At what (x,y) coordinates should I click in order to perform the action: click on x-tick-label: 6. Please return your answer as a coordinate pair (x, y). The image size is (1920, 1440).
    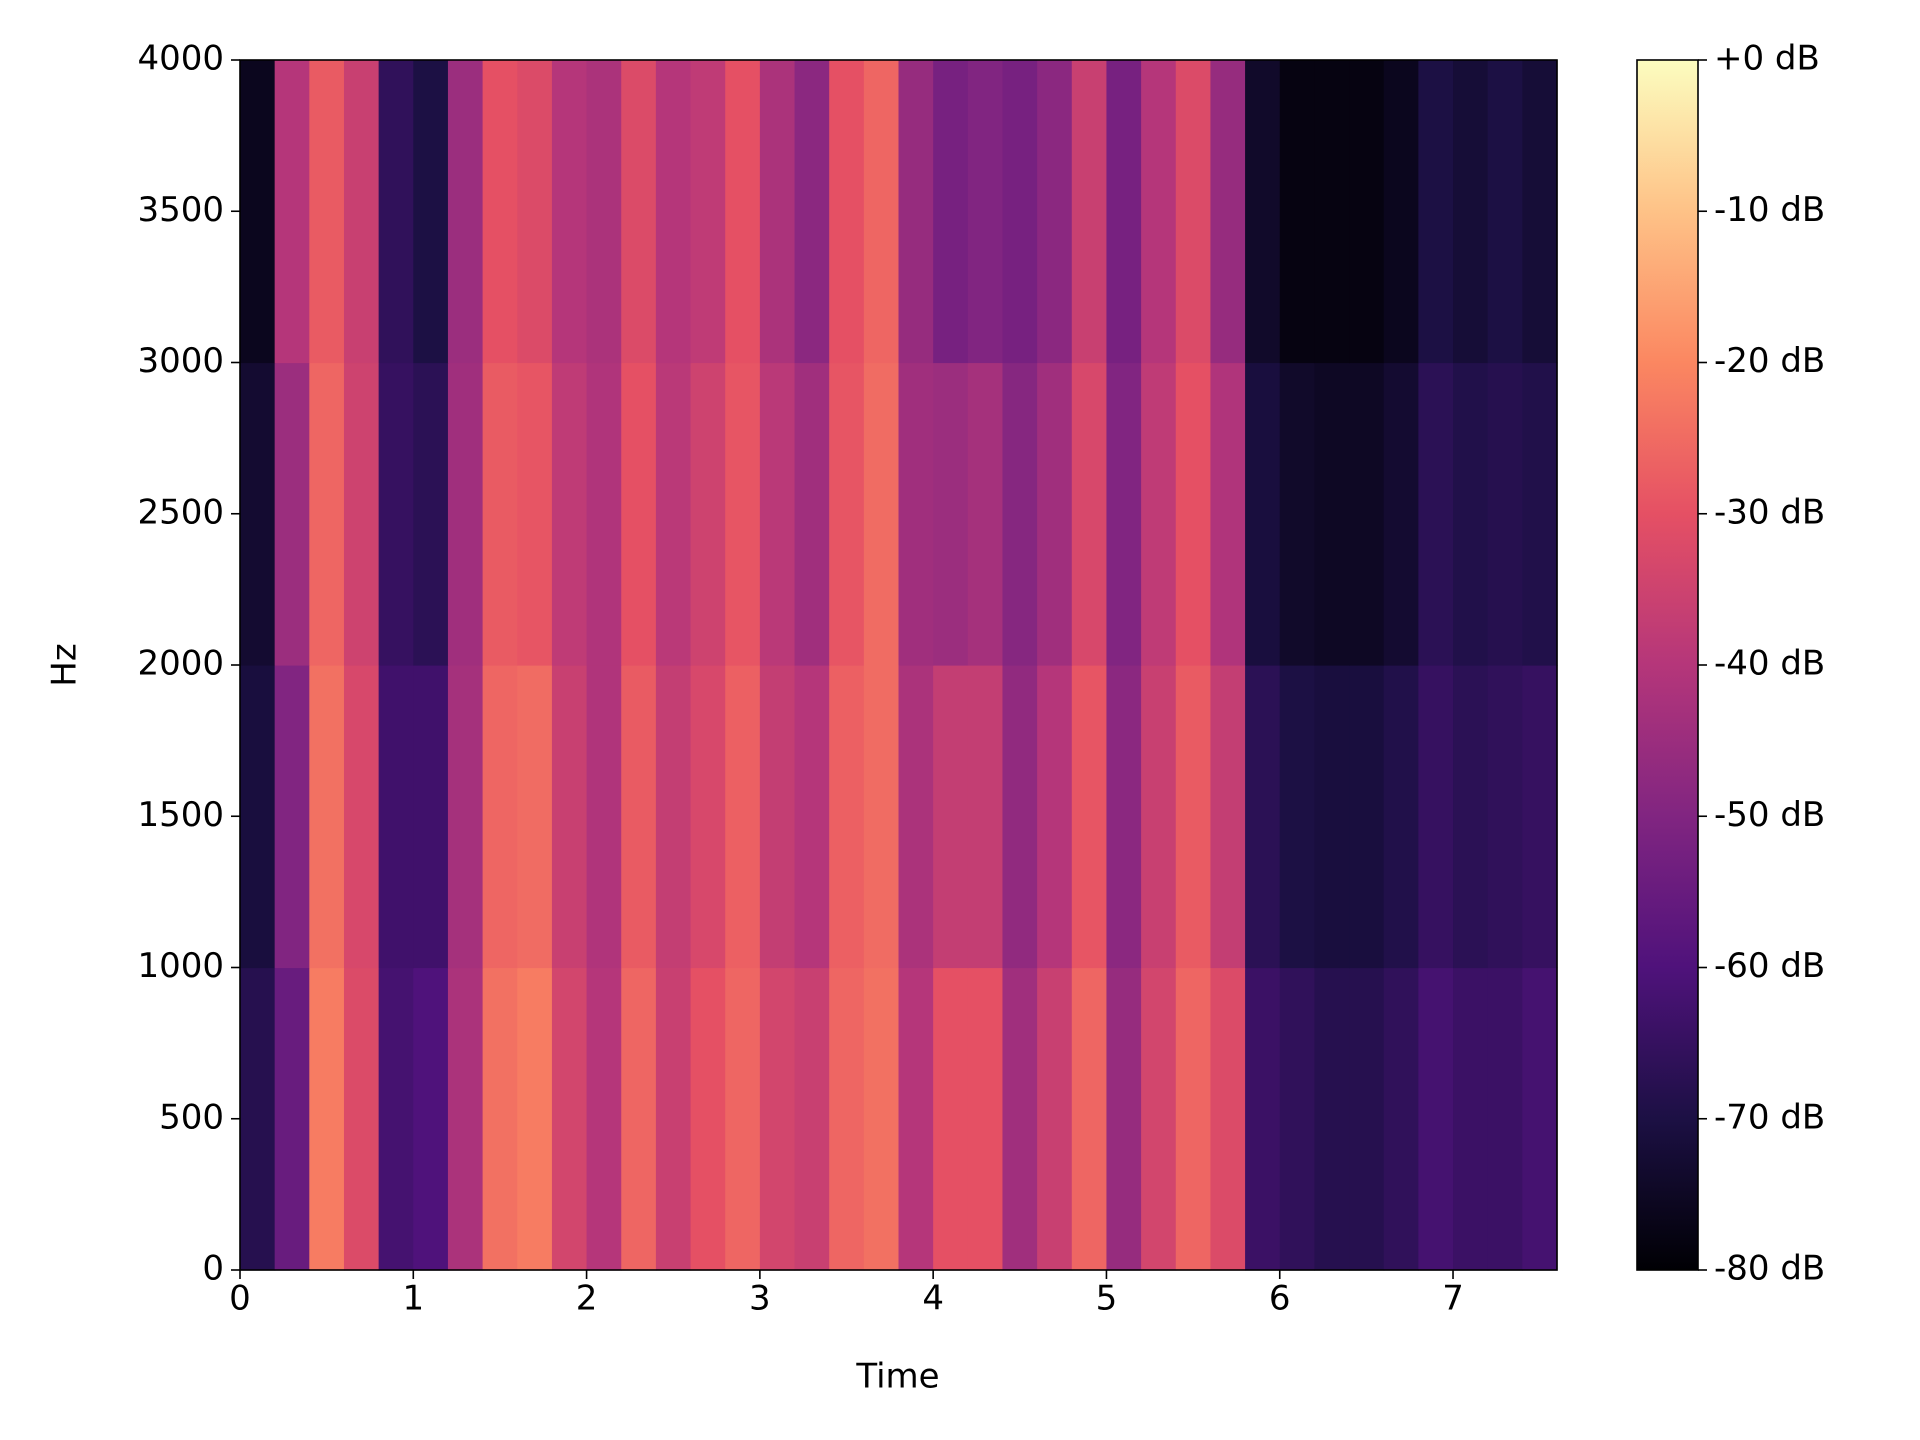
    Looking at the image, I should click on (1280, 1299).